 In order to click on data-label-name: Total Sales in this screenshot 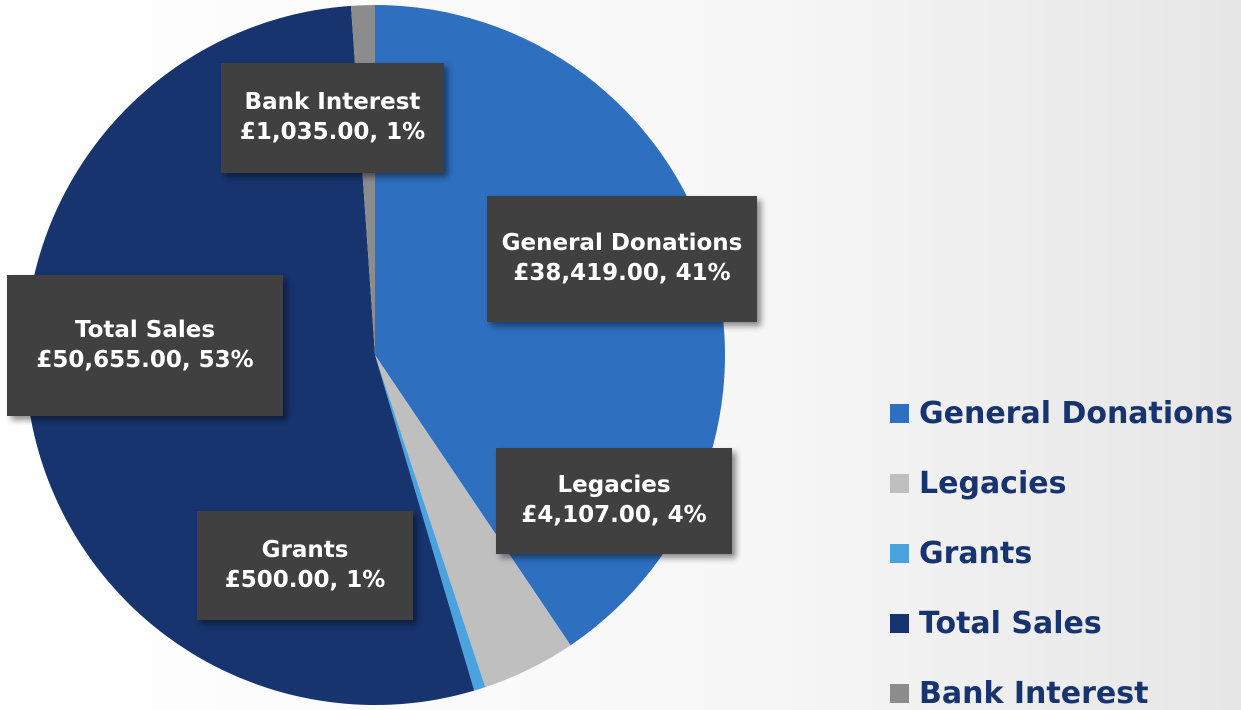, I will do `click(145, 329)`.